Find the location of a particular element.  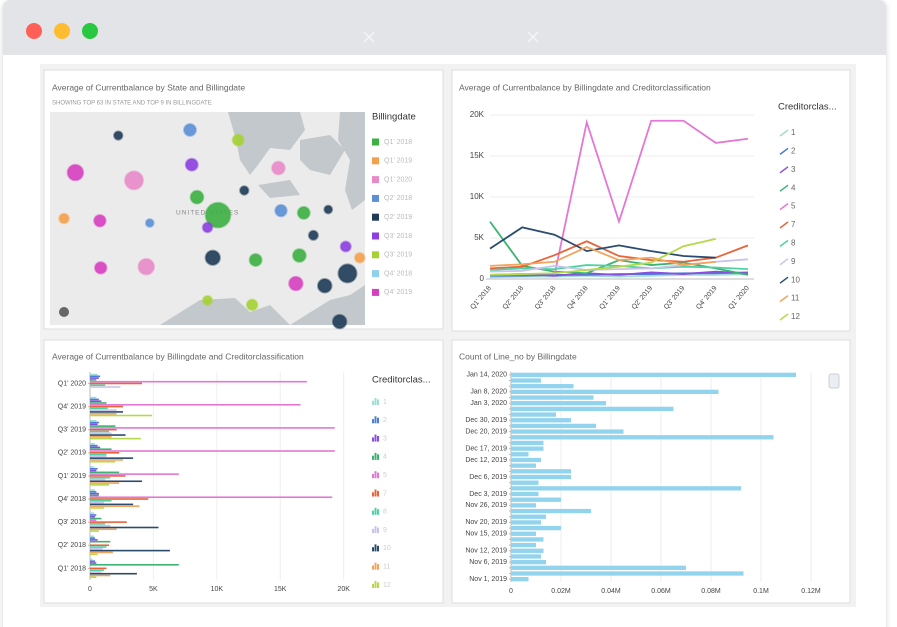

legend-label: 11 is located at coordinates (795, 298).